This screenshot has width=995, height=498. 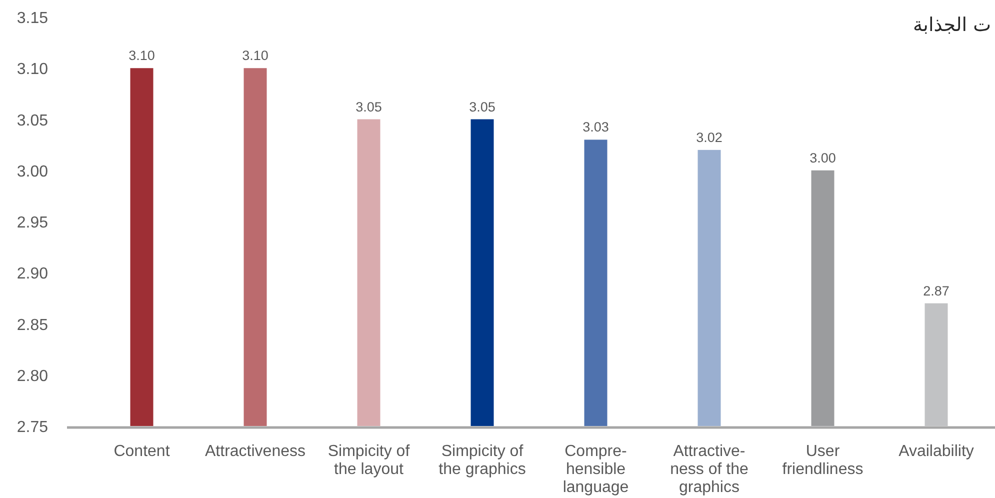 I want to click on y-tick-label: 3.00, so click(x=32, y=171).